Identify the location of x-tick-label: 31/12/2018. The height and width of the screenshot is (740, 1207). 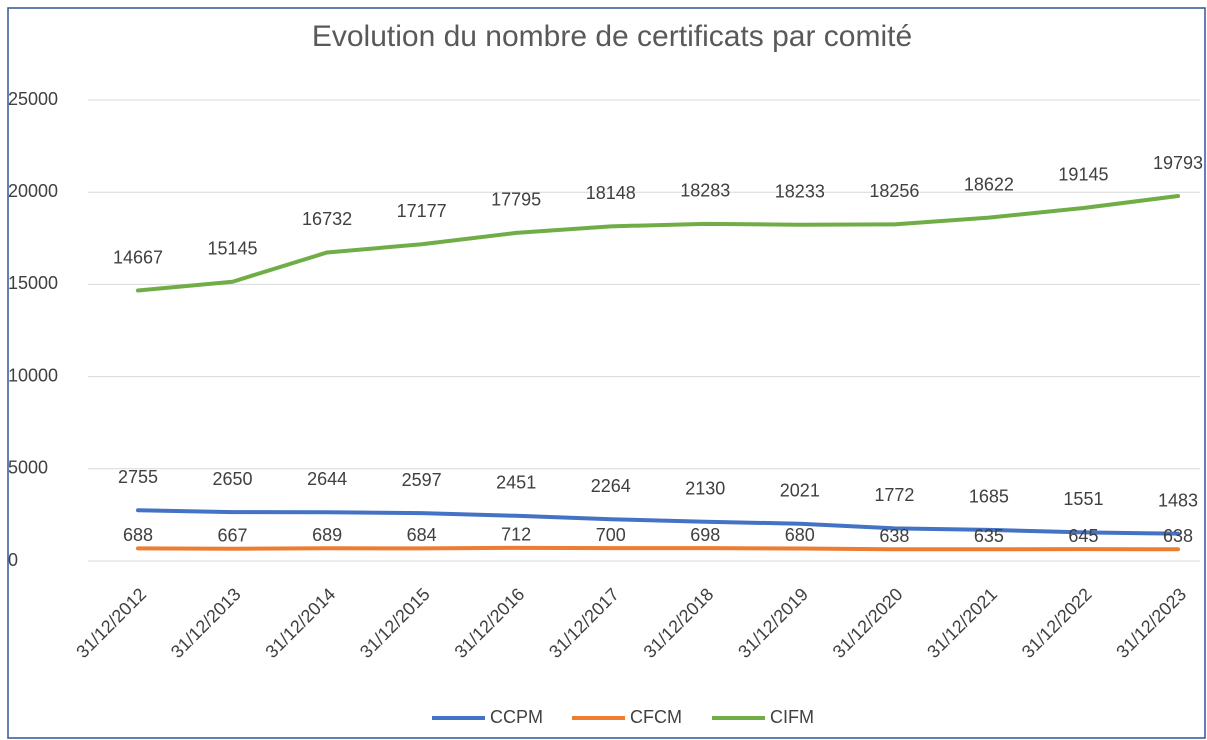
(679, 623).